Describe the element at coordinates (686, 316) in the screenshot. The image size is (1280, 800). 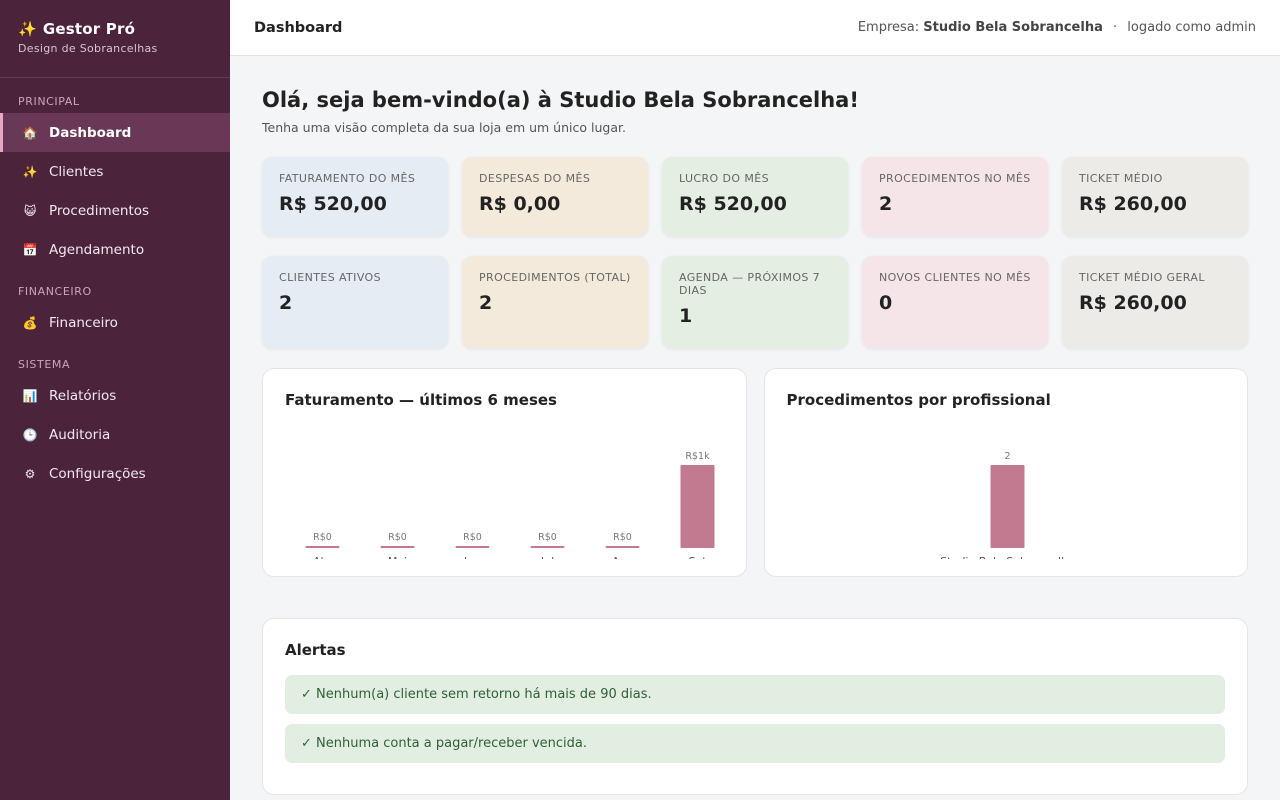
I see `stat-value: 1` at that location.